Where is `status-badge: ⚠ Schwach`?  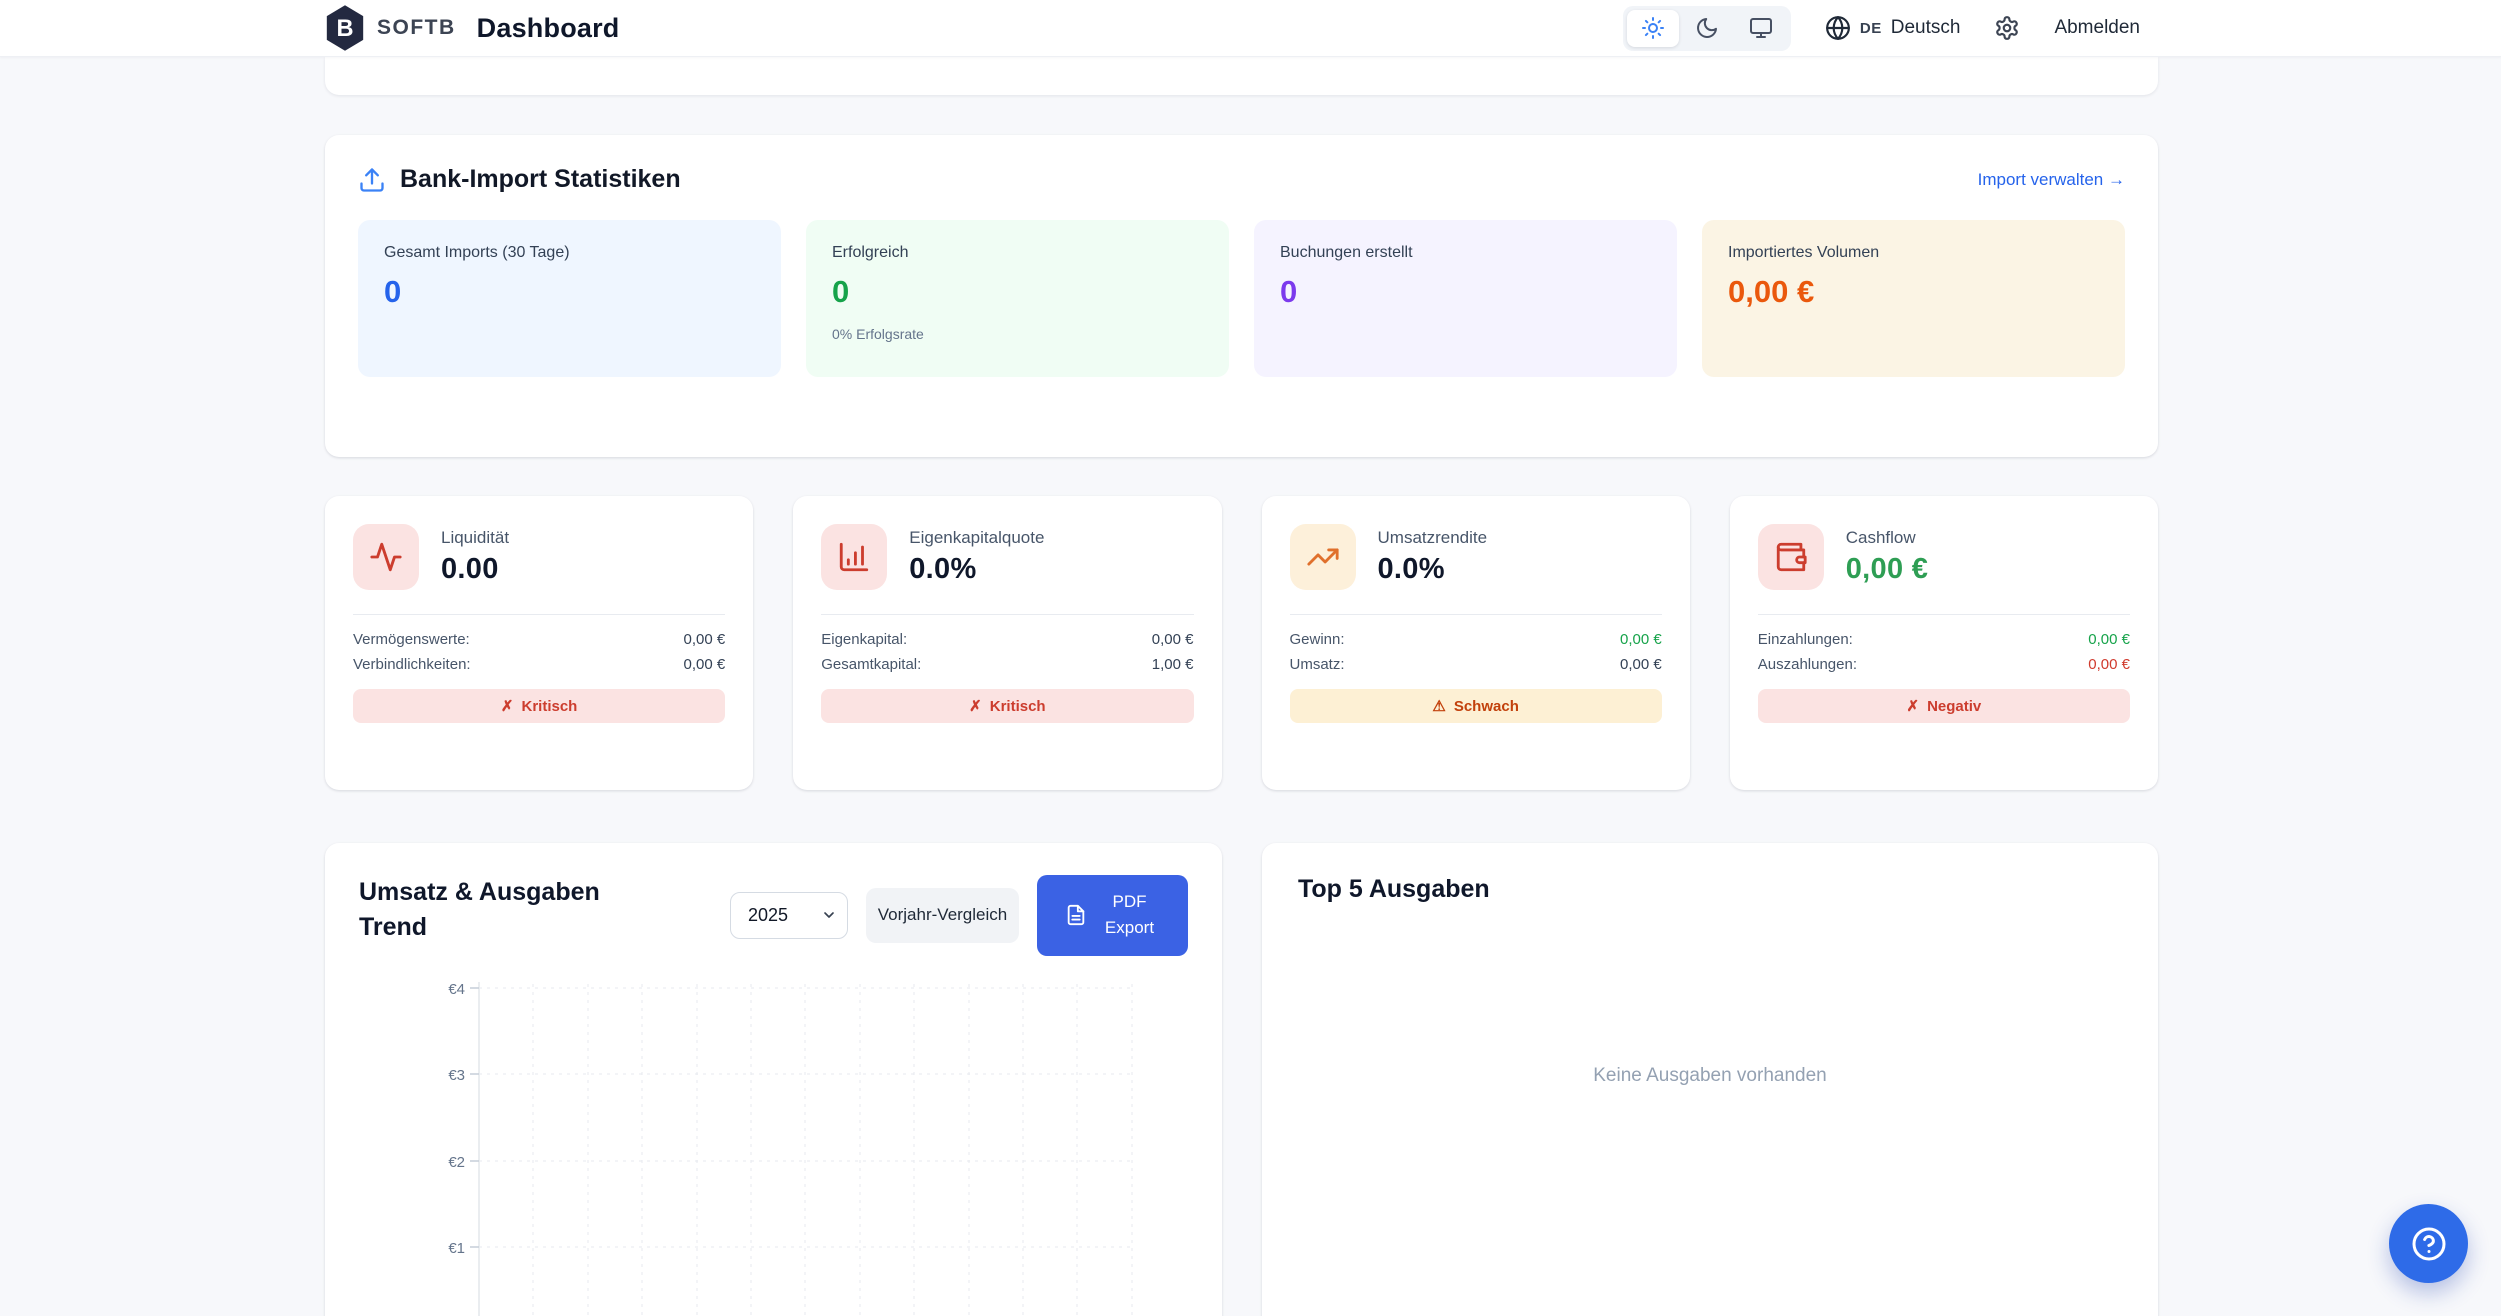 status-badge: ⚠ Schwach is located at coordinates (1475, 706).